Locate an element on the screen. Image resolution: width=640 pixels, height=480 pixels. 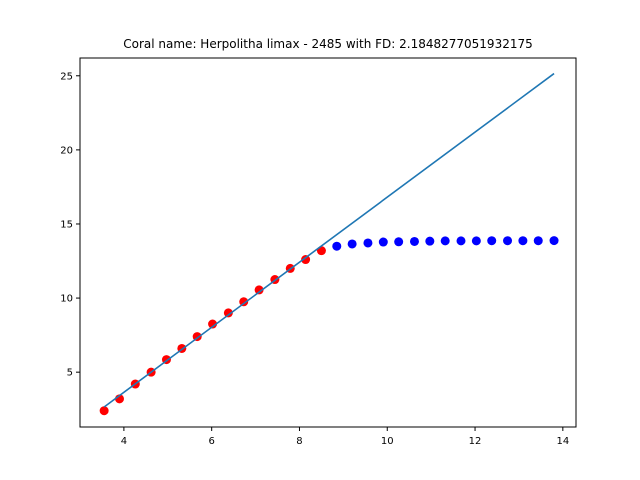
x-tick-label: 14 is located at coordinates (562, 441).